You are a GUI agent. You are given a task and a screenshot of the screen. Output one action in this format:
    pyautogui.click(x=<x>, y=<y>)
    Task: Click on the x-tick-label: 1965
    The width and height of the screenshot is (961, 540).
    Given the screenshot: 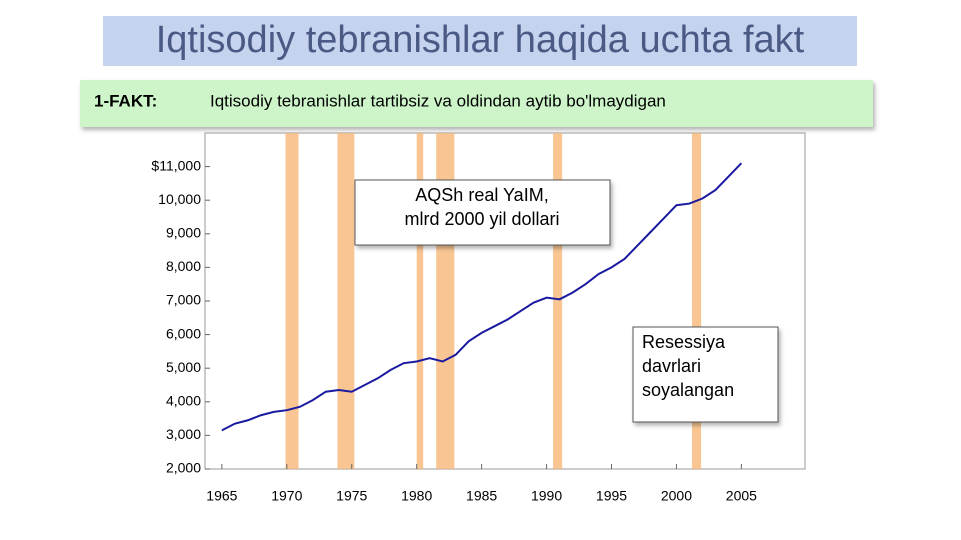 What is the action you would take?
    pyautogui.click(x=221, y=496)
    